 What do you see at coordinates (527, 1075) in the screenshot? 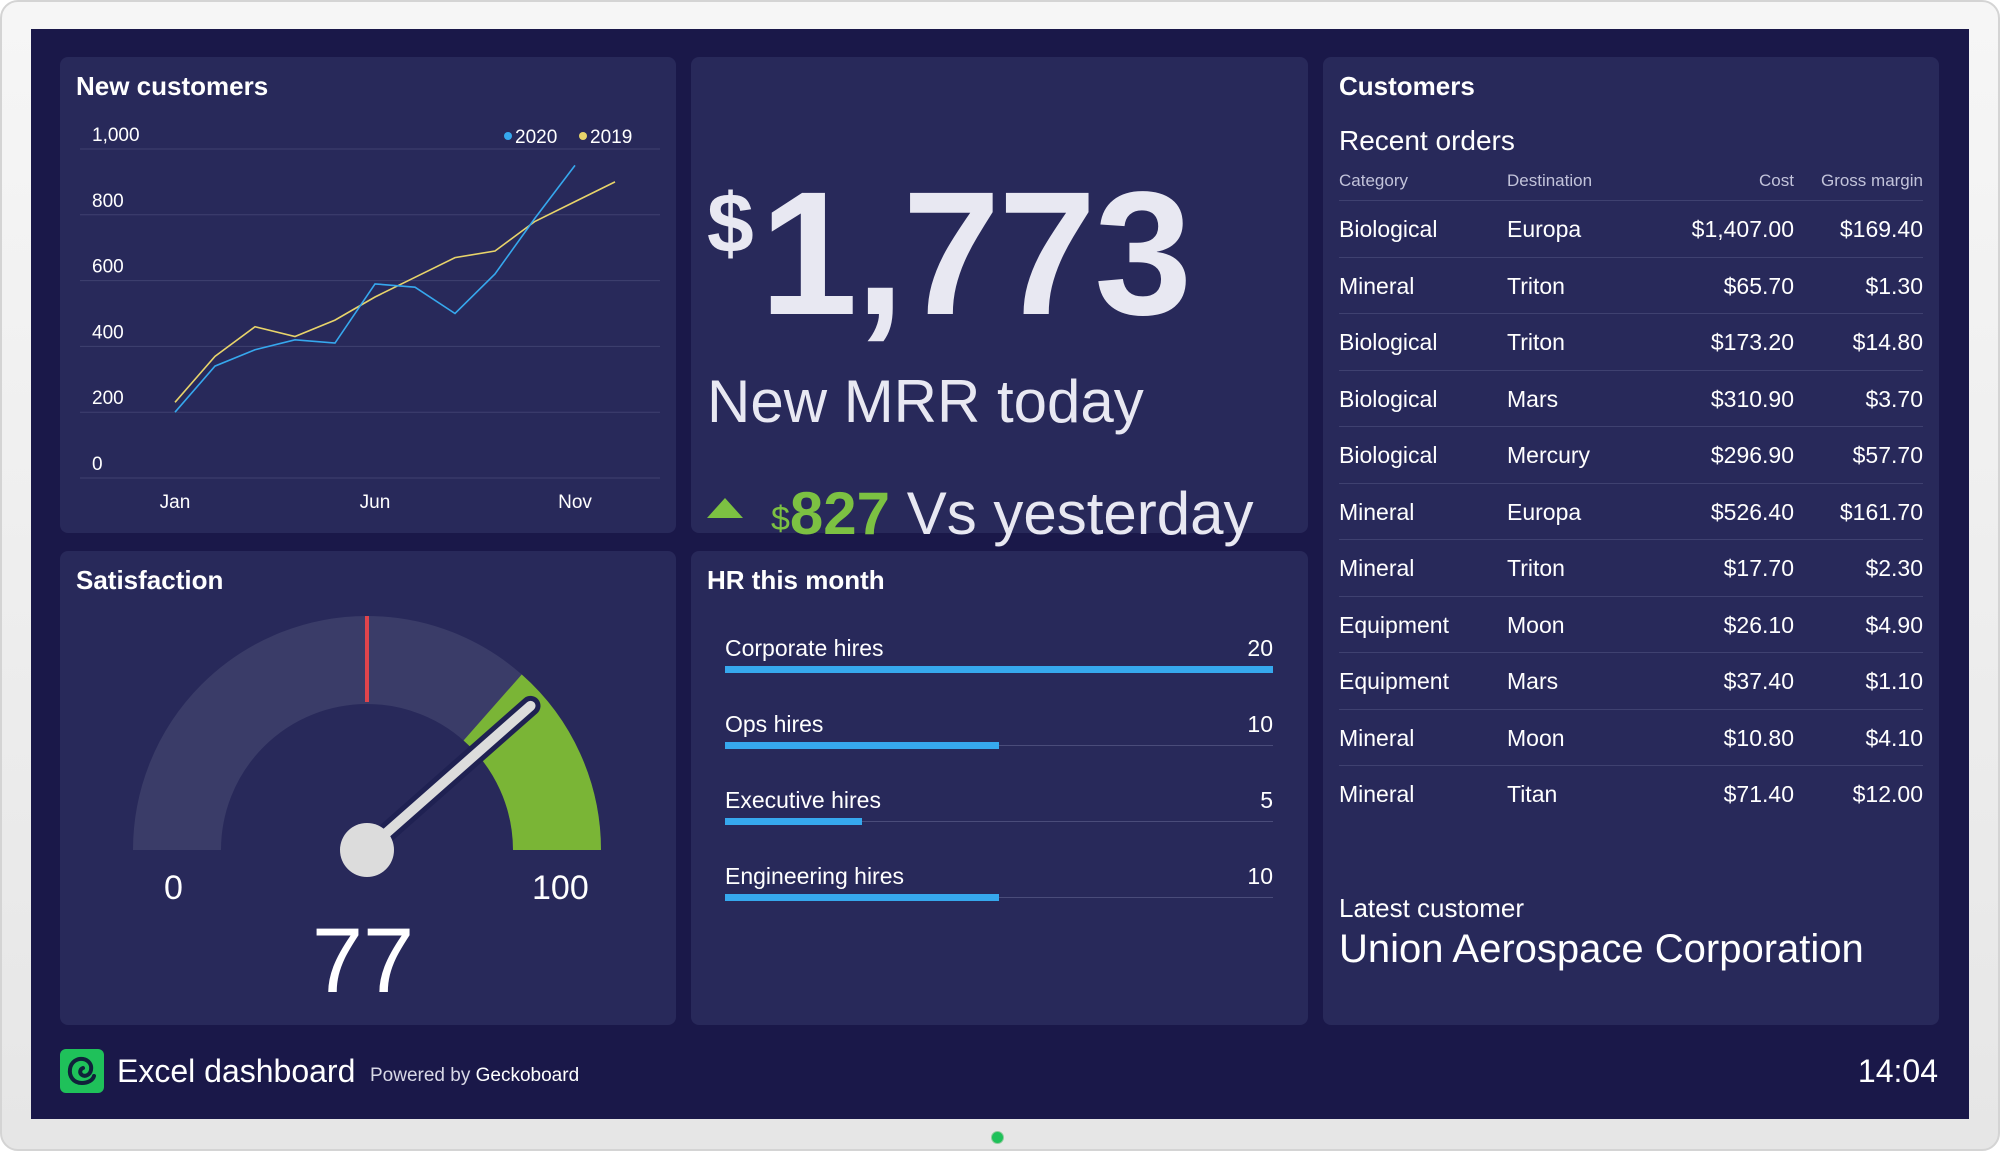
I see `powered-by-brand: Geckoboard` at bounding box center [527, 1075].